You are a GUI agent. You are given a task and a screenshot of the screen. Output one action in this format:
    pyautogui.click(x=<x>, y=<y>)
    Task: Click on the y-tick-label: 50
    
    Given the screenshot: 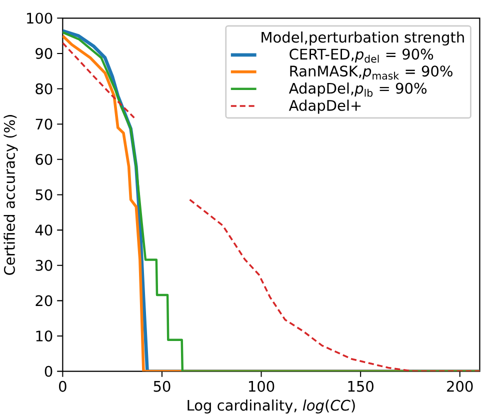 What is the action you would take?
    pyautogui.click(x=44, y=194)
    